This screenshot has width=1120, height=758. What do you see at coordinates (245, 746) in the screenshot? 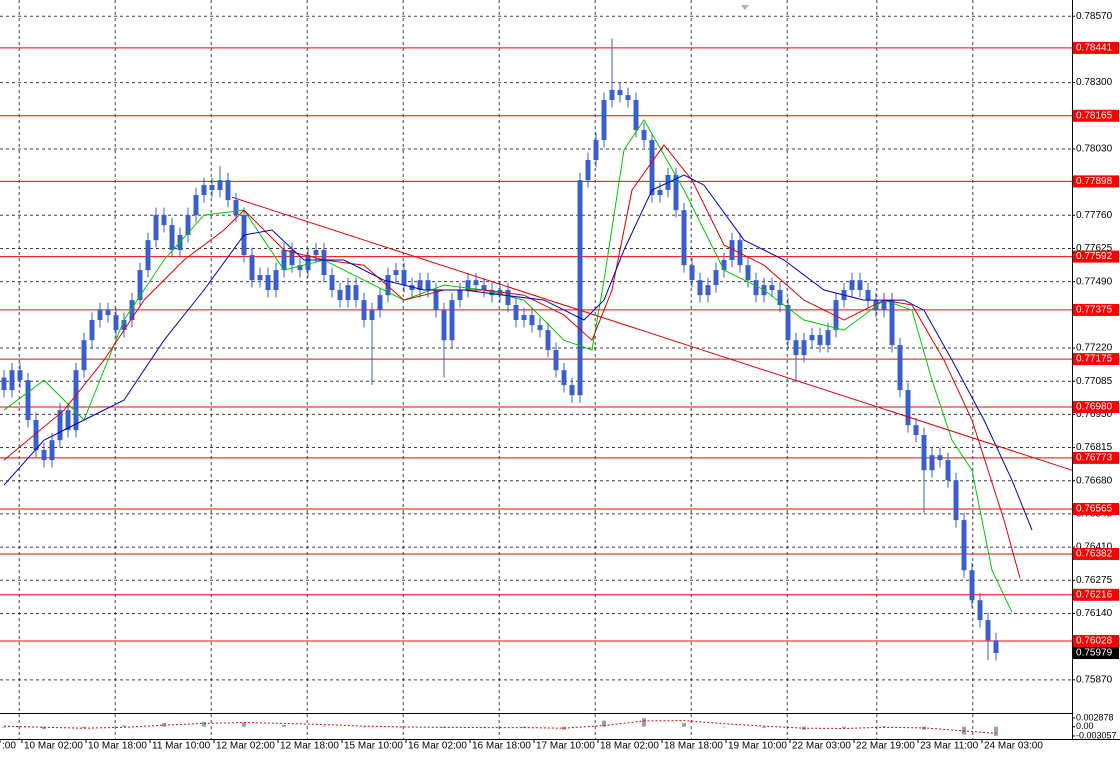
I see `x-tick-label: 12 Mar 02:00` at bounding box center [245, 746].